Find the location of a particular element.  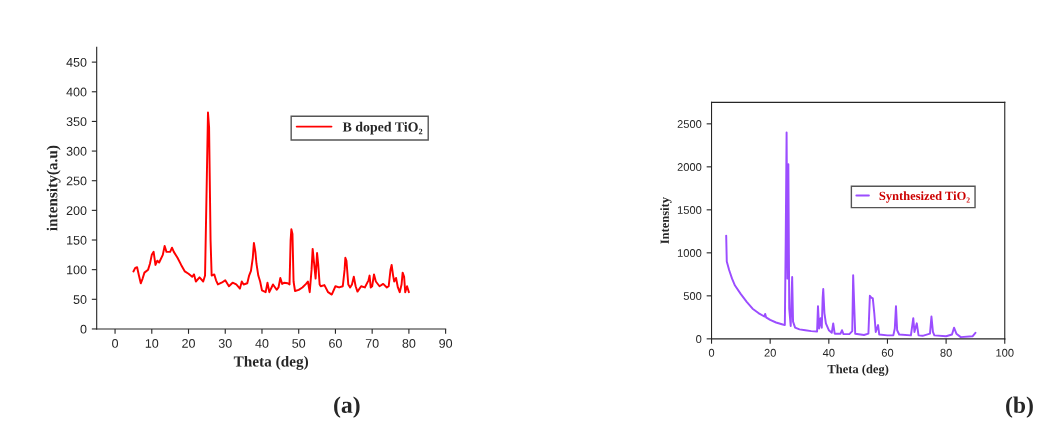

x-tick-label: 70 is located at coordinates (372, 343).